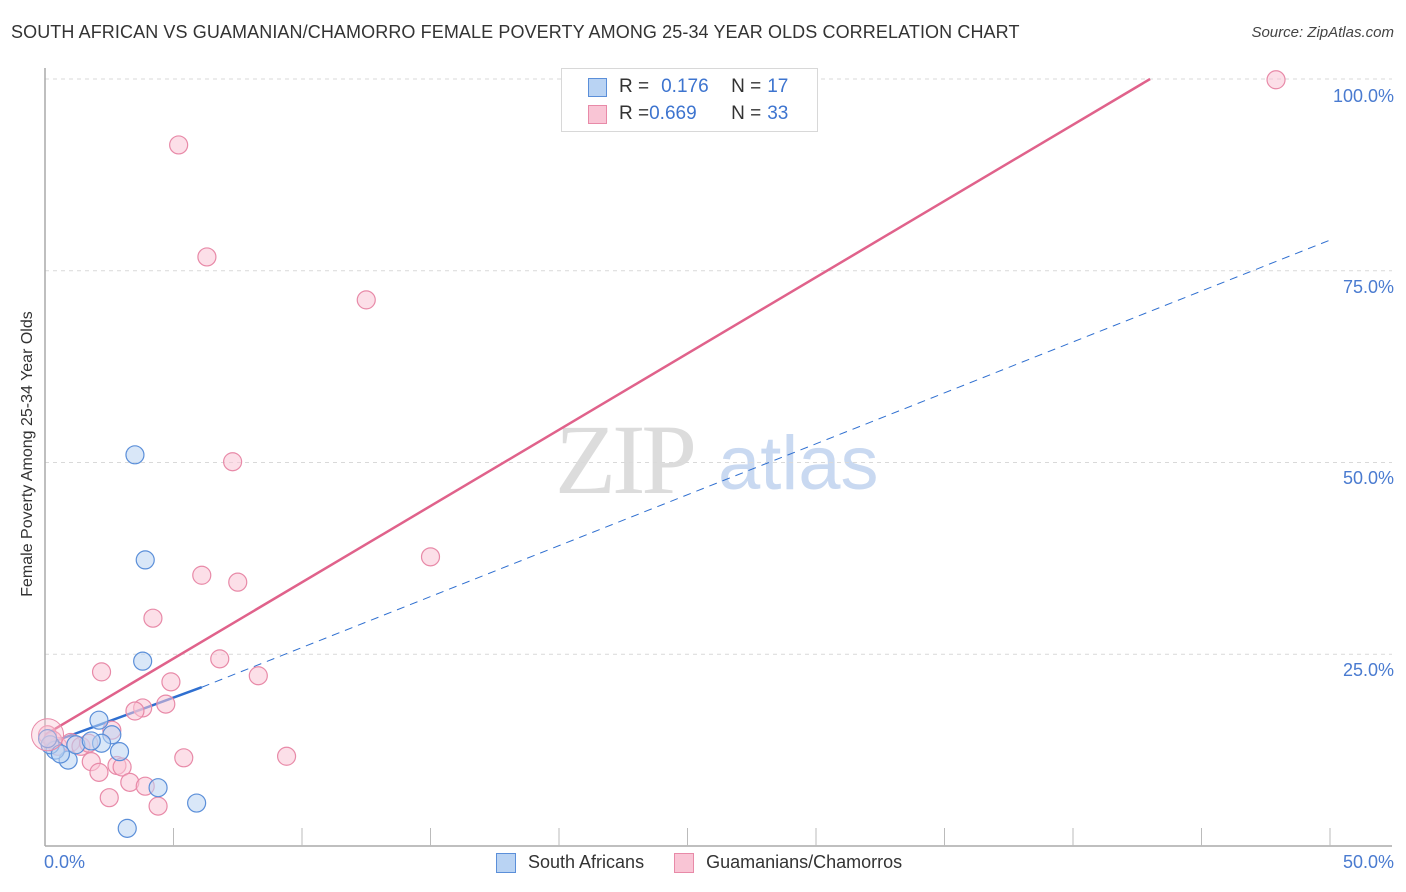  What do you see at coordinates (1363, 96) in the screenshot?
I see `y-tick-100: 100.0%` at bounding box center [1363, 96].